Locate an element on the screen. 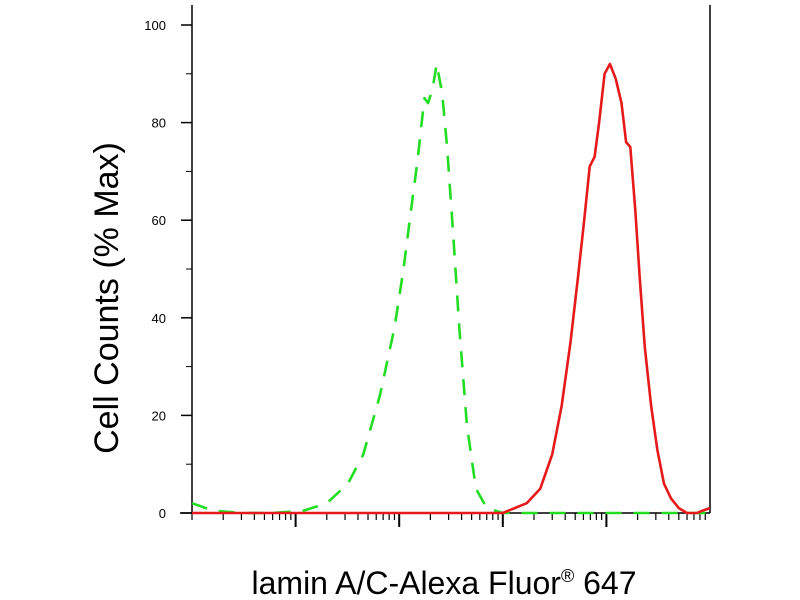  x-axis-title-tail: 647 is located at coordinates (605, 582).